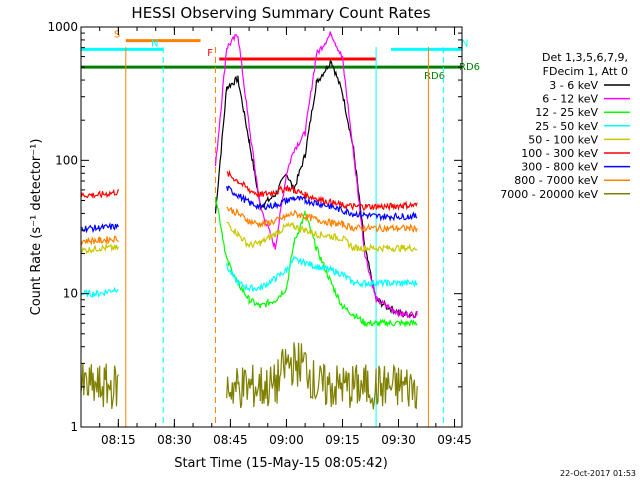  I want to click on timestamp: 22-Oct-2017 01:53, so click(598, 473).